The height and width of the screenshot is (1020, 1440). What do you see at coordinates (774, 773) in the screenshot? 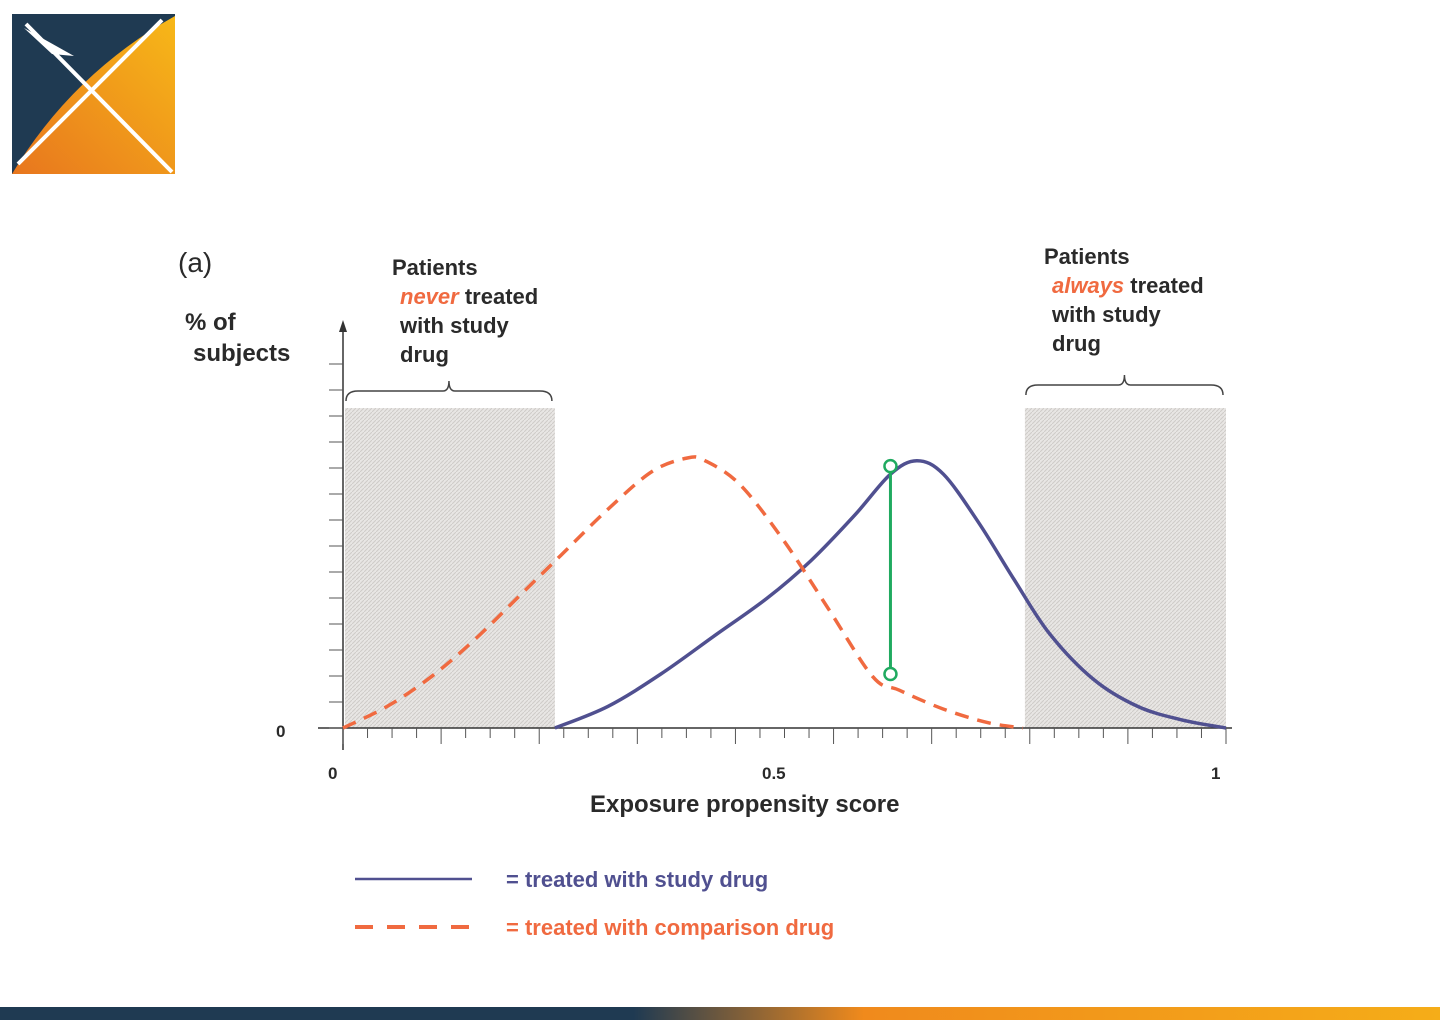
I see `x-tick-label-0-5: 0.5` at bounding box center [774, 773].